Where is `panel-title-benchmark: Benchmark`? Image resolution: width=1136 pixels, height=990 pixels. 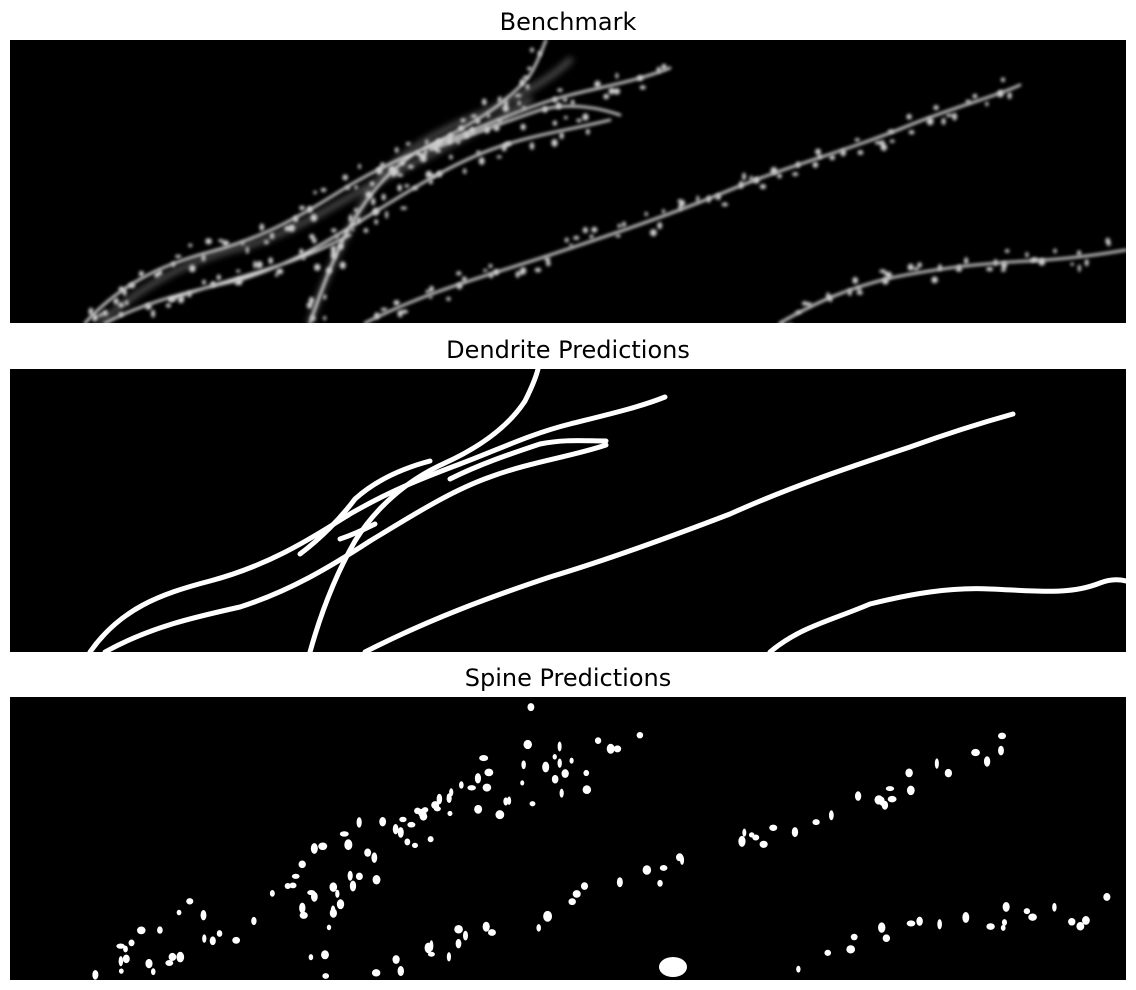
panel-title-benchmark: Benchmark is located at coordinates (568, 22).